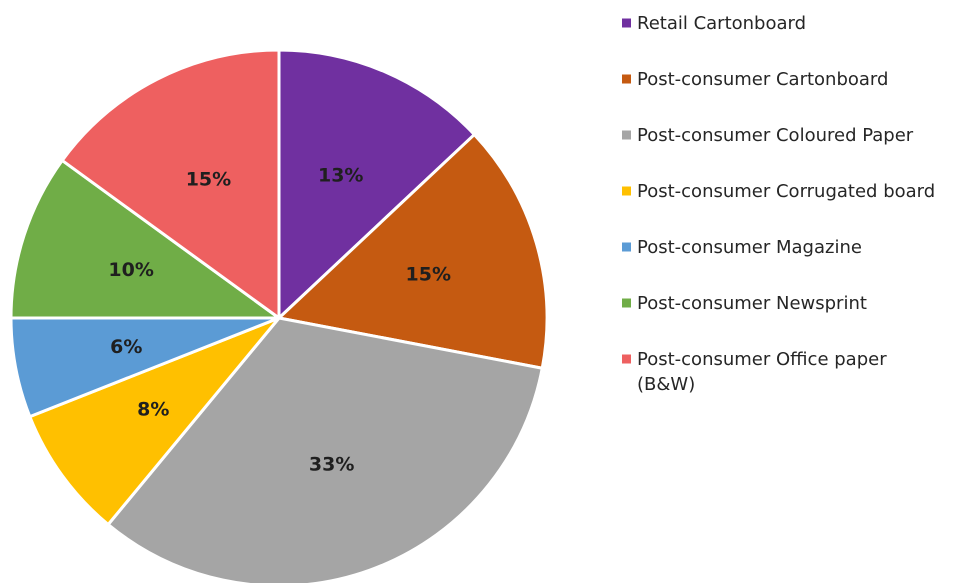 This screenshot has height=583, width=973. What do you see at coordinates (721, 23) in the screenshot?
I see `legend-label-retail-cartonboard: Retail Cartonboard` at bounding box center [721, 23].